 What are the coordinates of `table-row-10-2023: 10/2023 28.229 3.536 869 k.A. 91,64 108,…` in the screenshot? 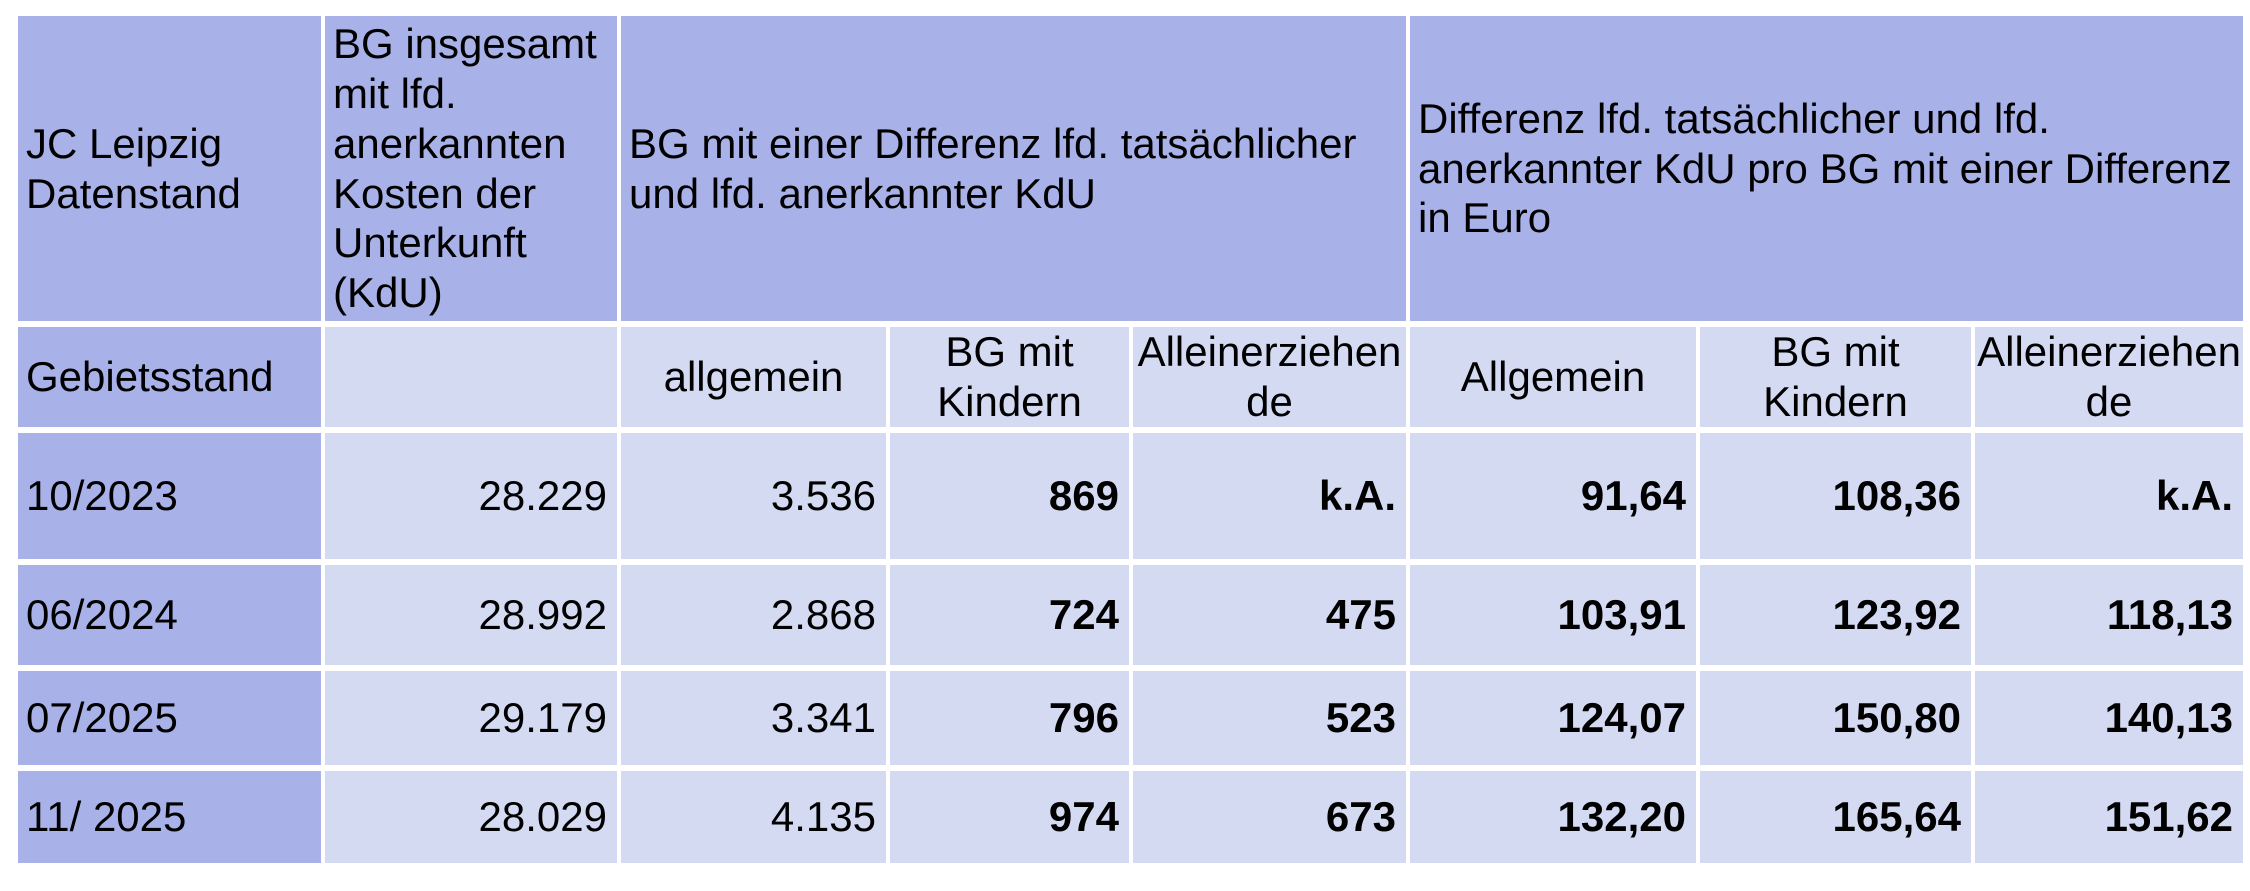 It's located at (1131, 496).